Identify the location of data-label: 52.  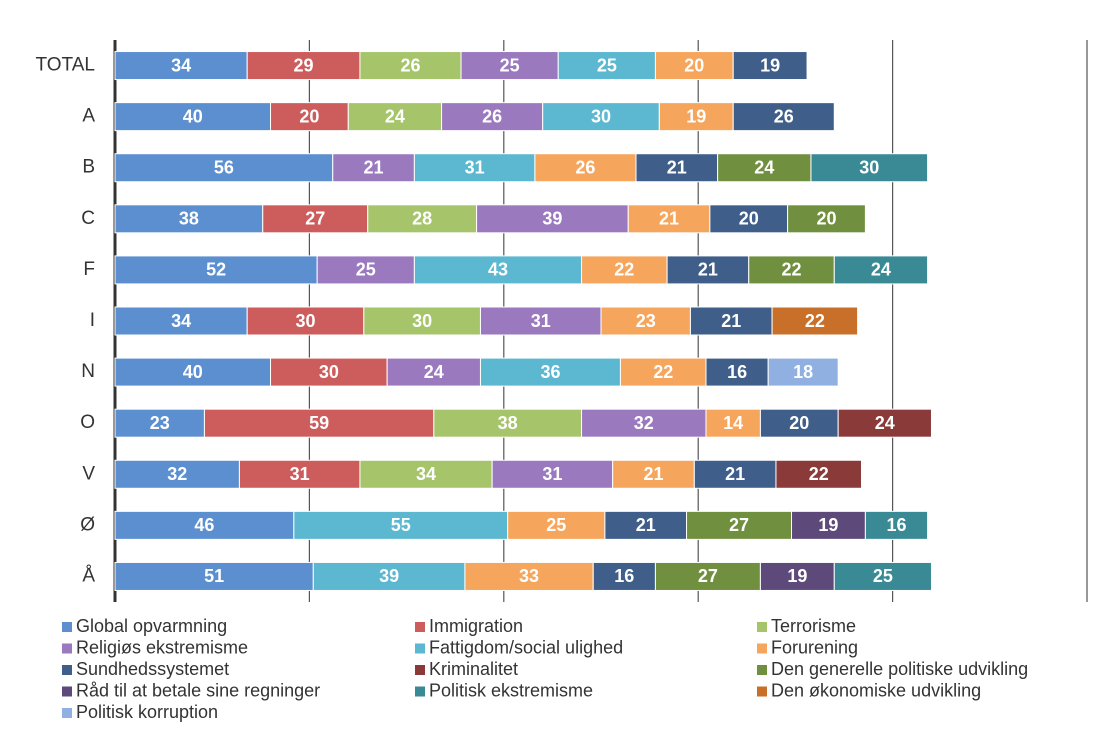
(216, 270).